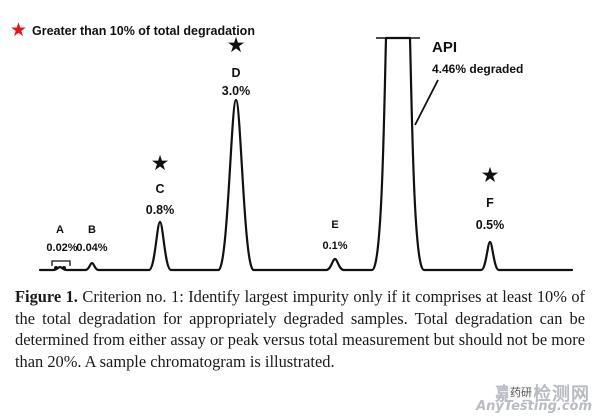 Image resolution: width=600 pixels, height=418 pixels. What do you see at coordinates (444, 47) in the screenshot?
I see `peak-label-api: API` at bounding box center [444, 47].